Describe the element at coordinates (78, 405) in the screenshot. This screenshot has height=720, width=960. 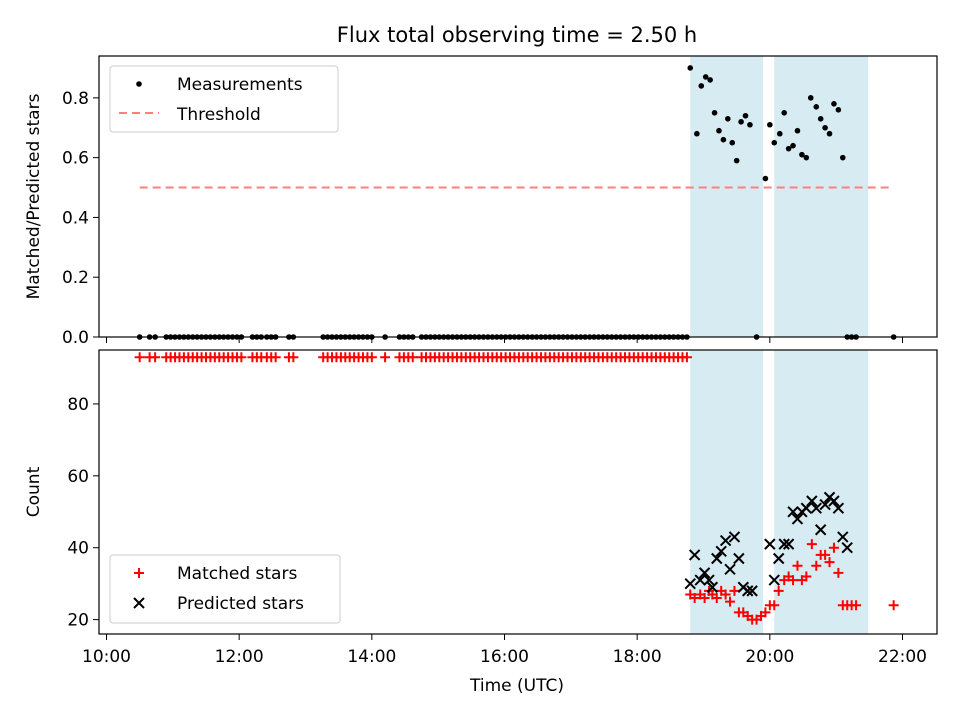
I see `y-tick-label: 80` at that location.